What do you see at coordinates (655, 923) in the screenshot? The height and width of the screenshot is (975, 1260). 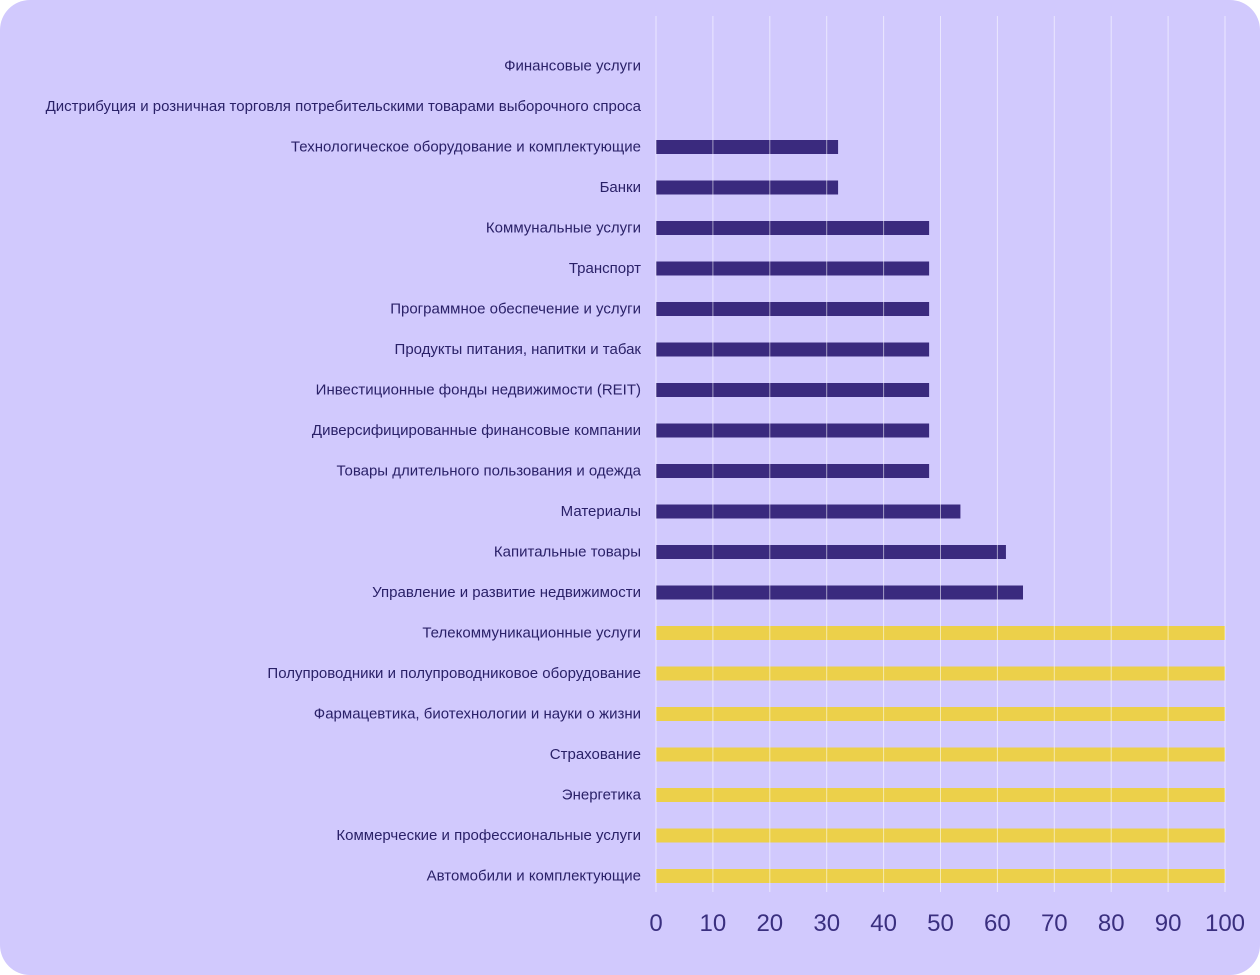 I see `x-tick-label: 0` at bounding box center [655, 923].